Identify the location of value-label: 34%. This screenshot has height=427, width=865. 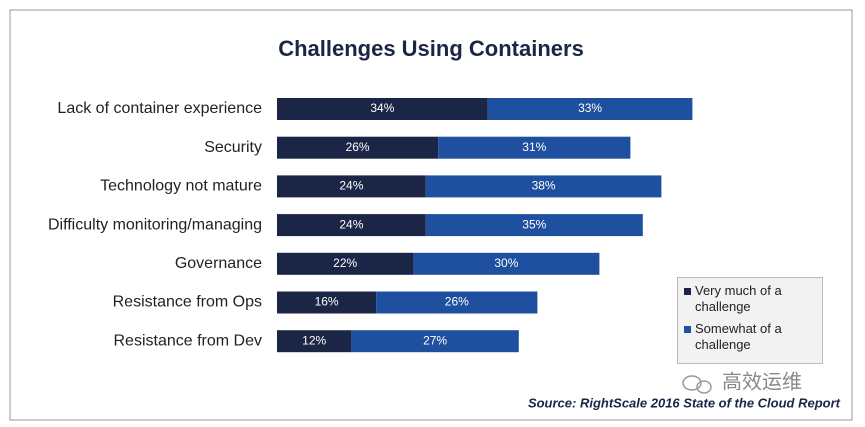
(382, 108).